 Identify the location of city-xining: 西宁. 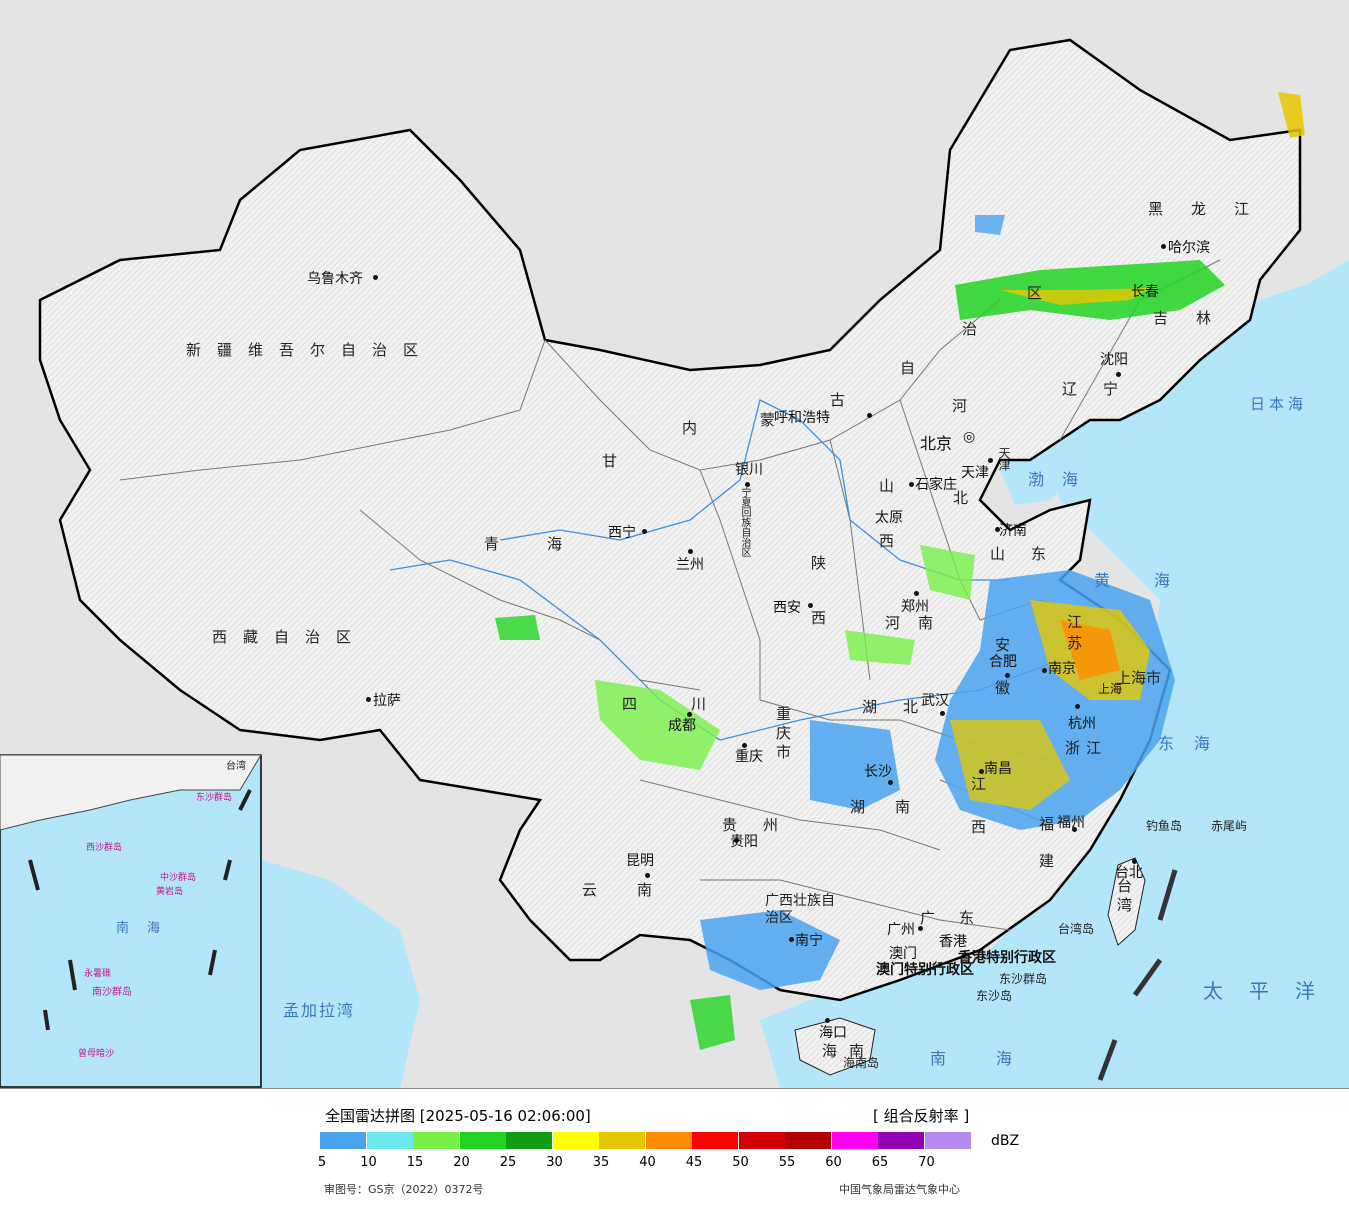
(622, 533).